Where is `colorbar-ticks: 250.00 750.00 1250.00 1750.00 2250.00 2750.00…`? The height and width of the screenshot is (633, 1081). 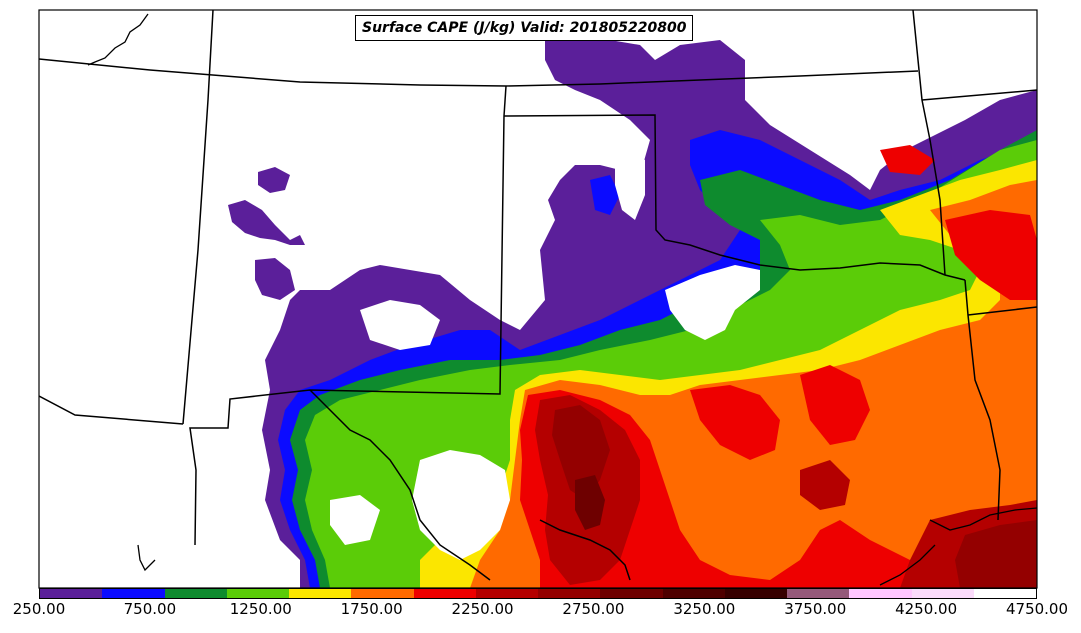
colorbar-ticks: 250.00 750.00 1250.00 1750.00 2250.00 2750.00… is located at coordinates (540, 615).